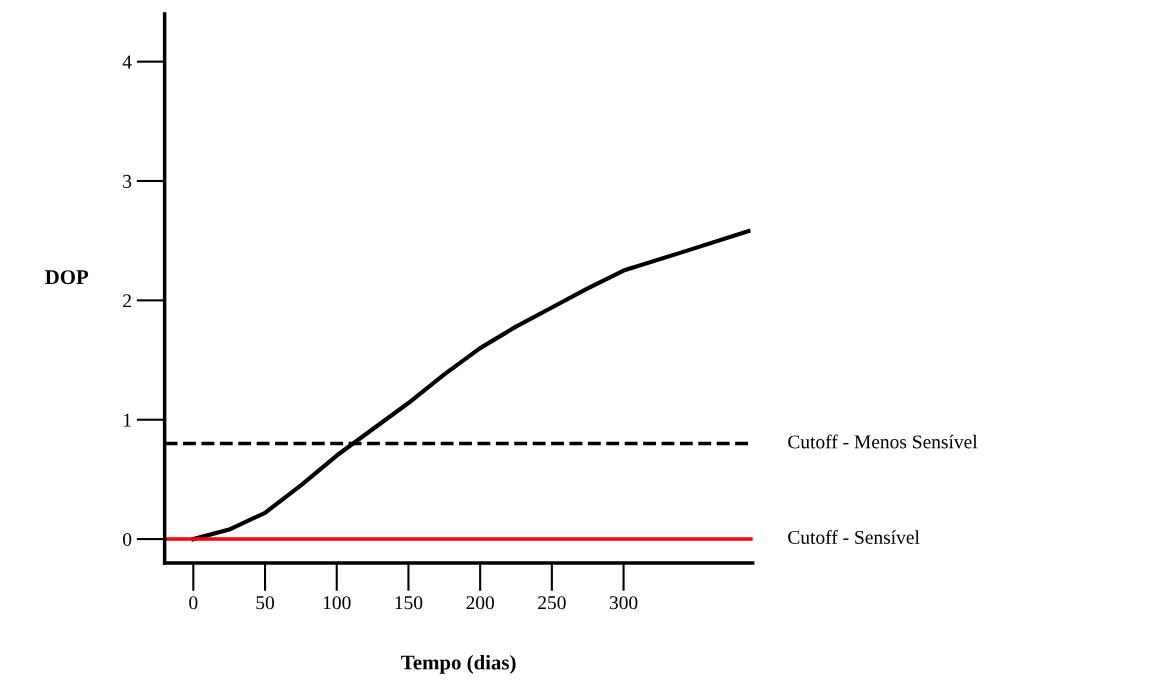 The height and width of the screenshot is (695, 1176). Describe the element at coordinates (193, 603) in the screenshot. I see `x-tick-label: 0` at that location.